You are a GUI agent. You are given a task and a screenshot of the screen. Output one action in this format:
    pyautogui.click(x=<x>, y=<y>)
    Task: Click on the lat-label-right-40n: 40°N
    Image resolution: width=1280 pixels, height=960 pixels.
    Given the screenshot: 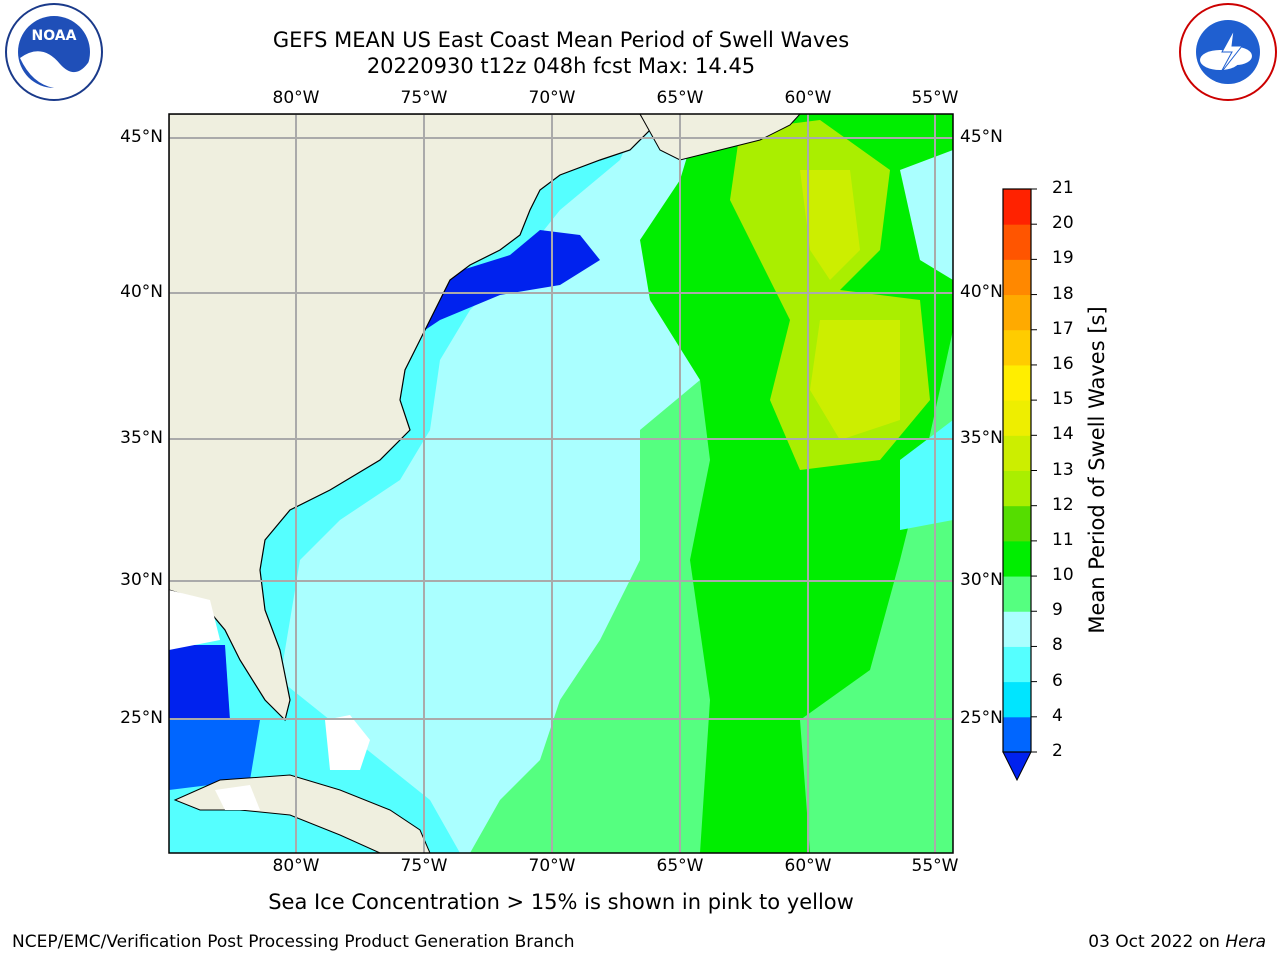 What is the action you would take?
    pyautogui.click(x=981, y=292)
    